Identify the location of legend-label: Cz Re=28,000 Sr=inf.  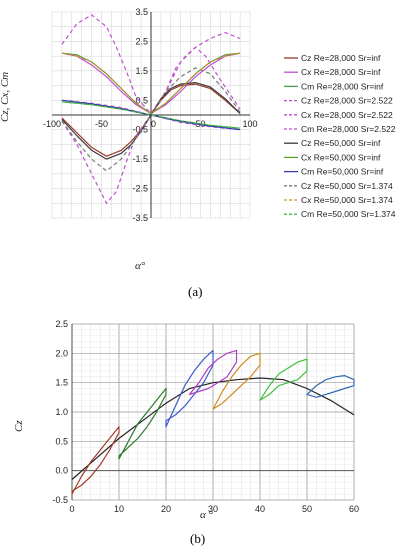
(341, 58).